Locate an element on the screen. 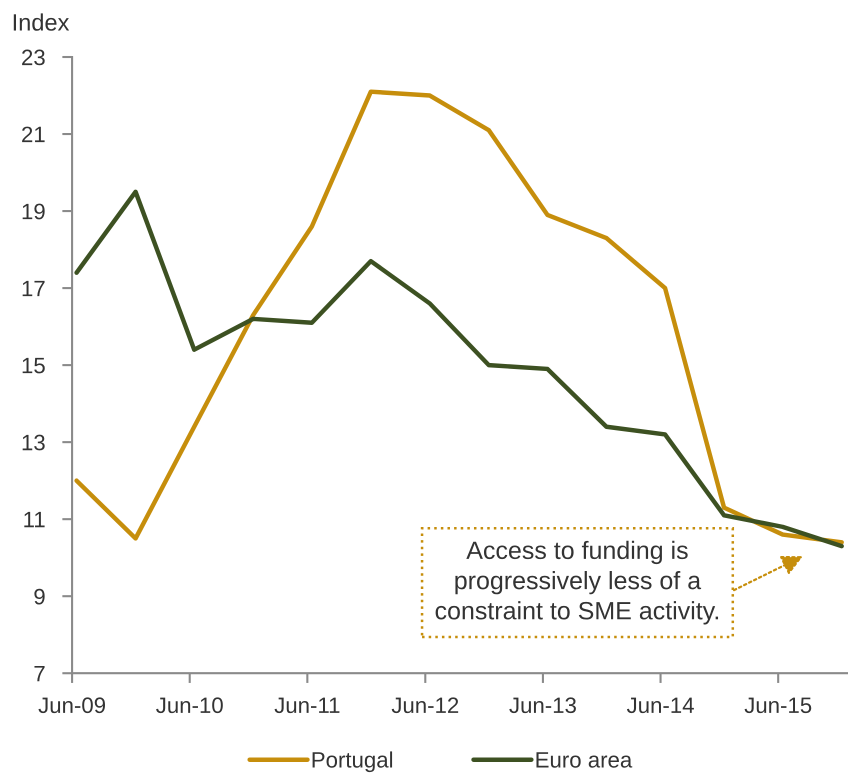 The height and width of the screenshot is (781, 848). x-tick-label: Jun-13 is located at coordinates (542, 705).